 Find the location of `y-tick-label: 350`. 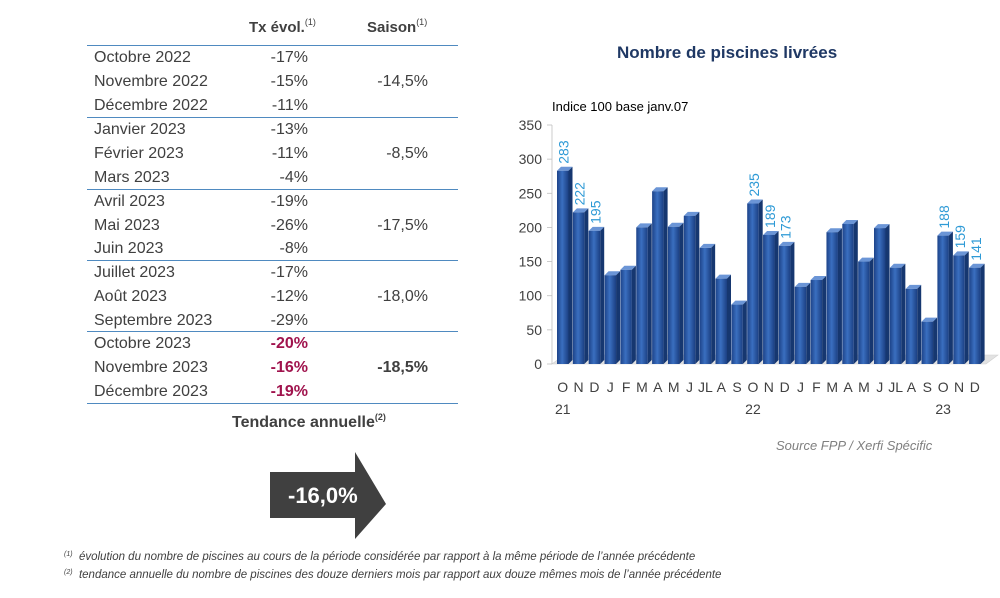

y-tick-label: 350 is located at coordinates (531, 125).